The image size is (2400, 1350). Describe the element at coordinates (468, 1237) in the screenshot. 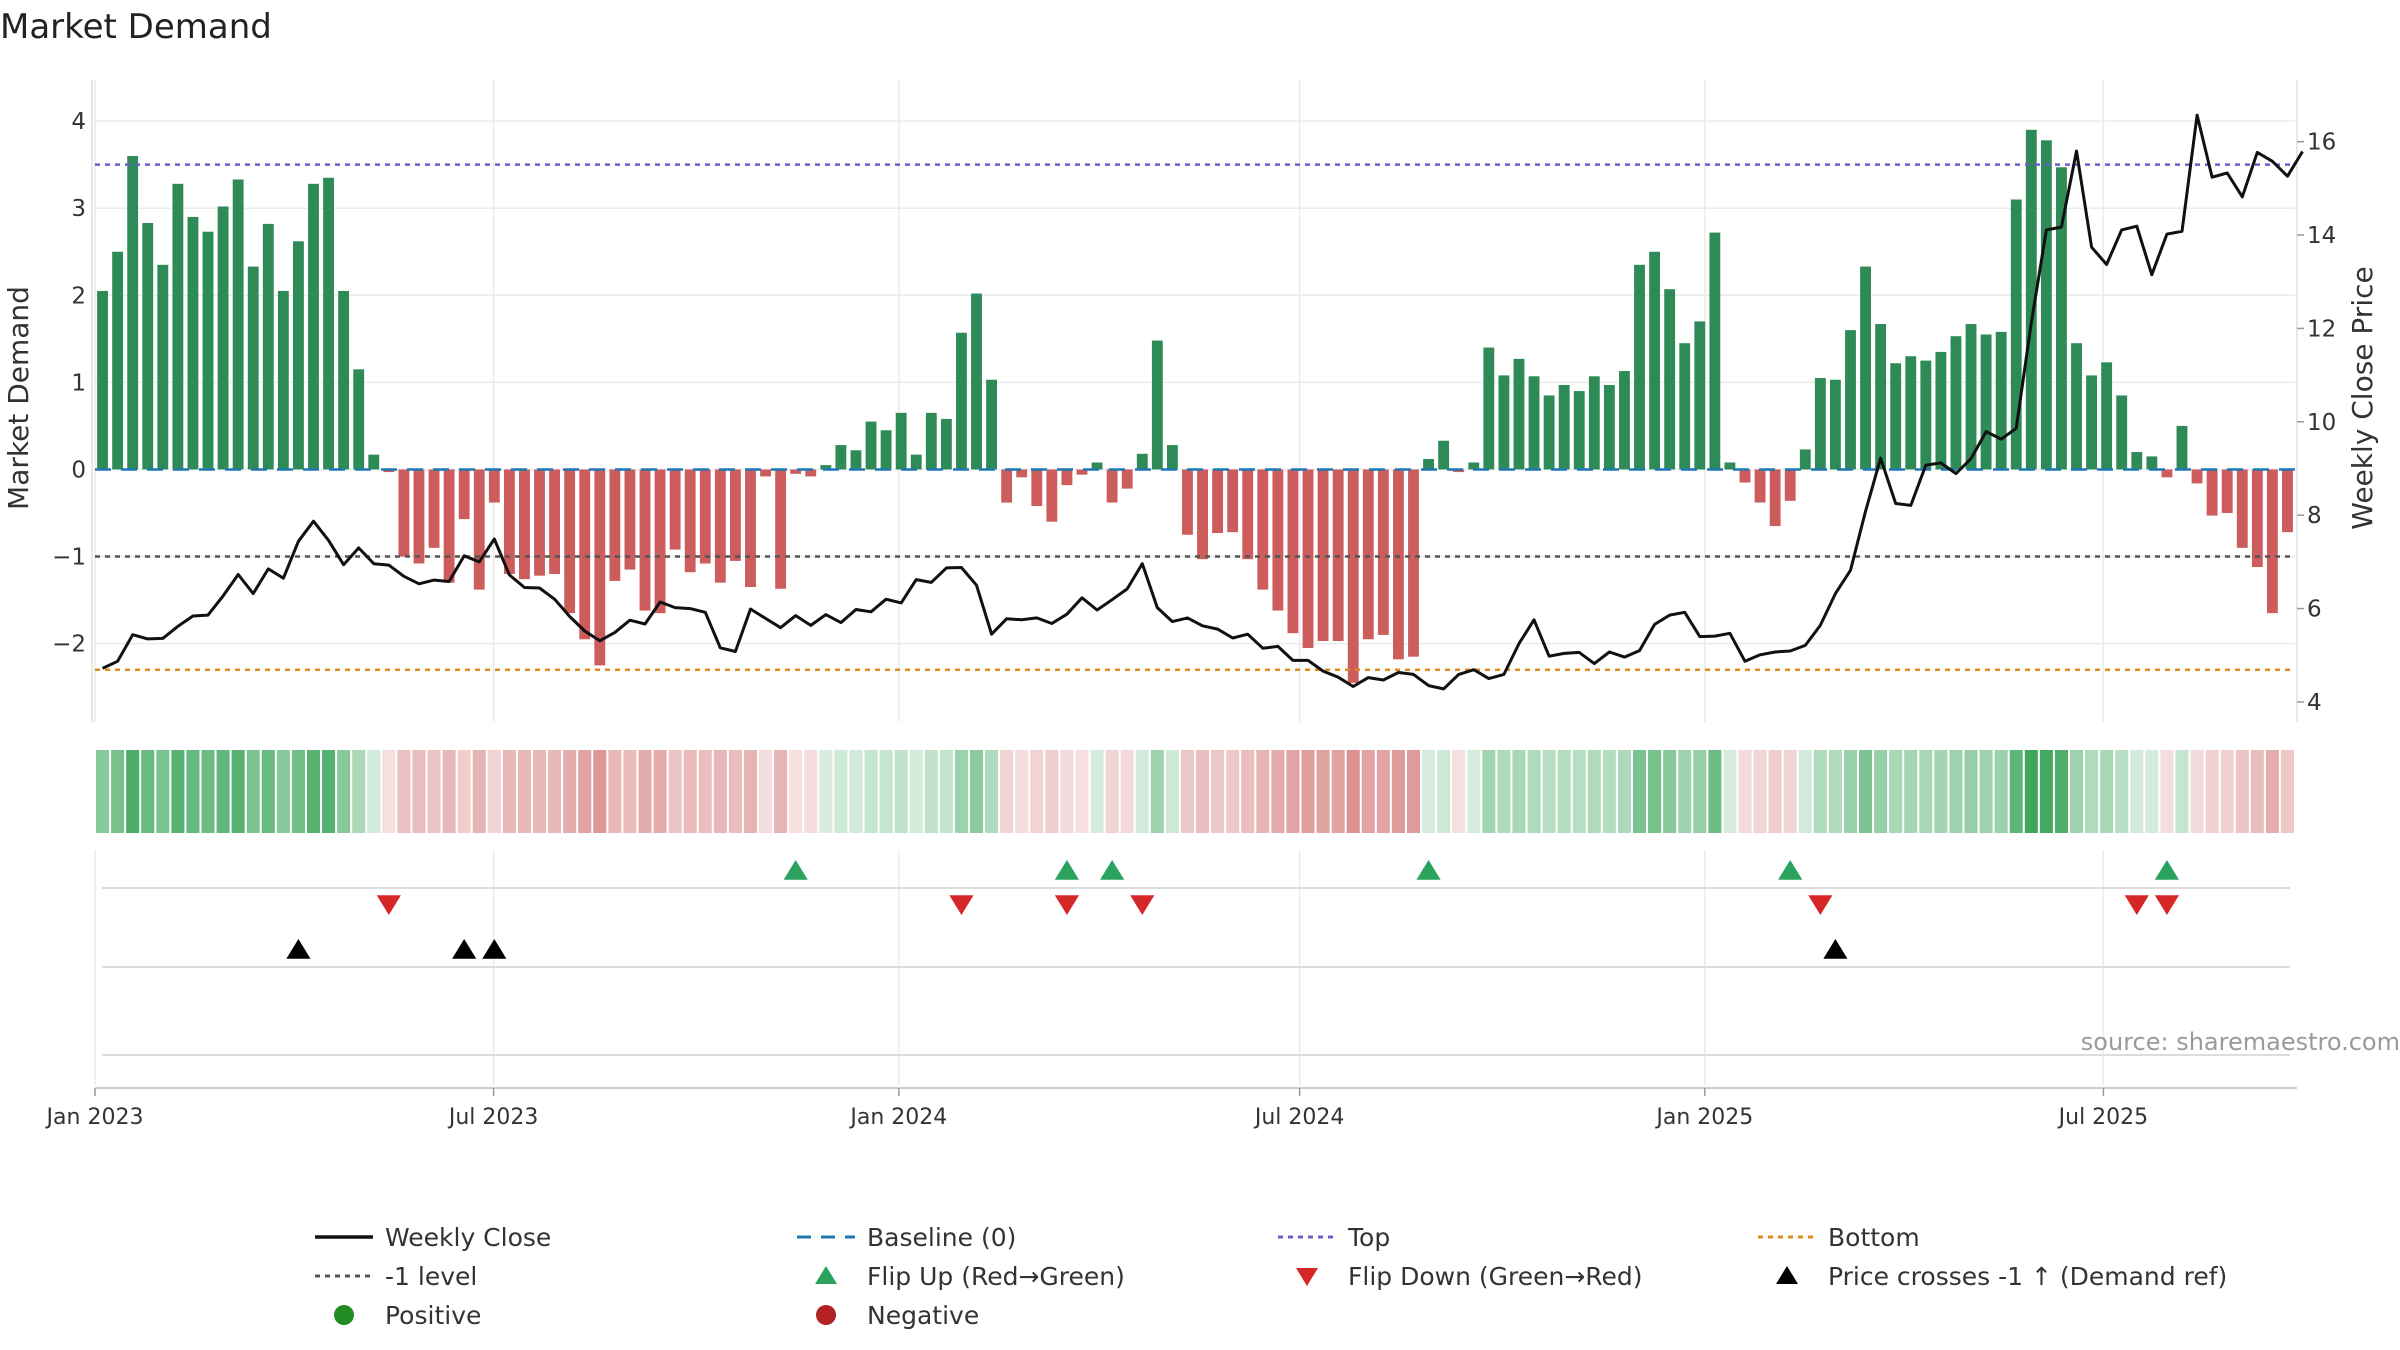

I see `legend-label: Weekly Close` at that location.